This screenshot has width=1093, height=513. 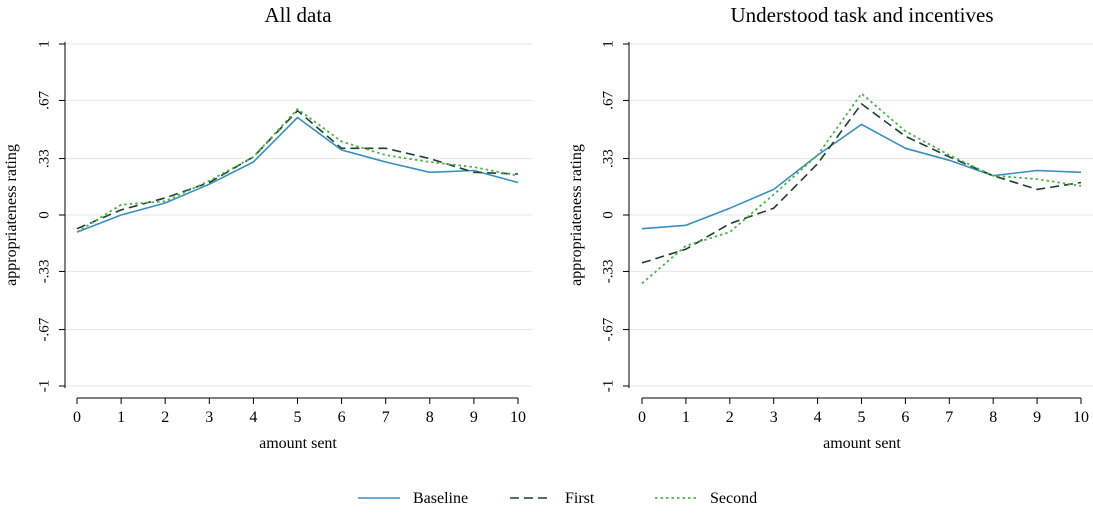 I want to click on legend-label-second: Second, so click(x=733, y=498).